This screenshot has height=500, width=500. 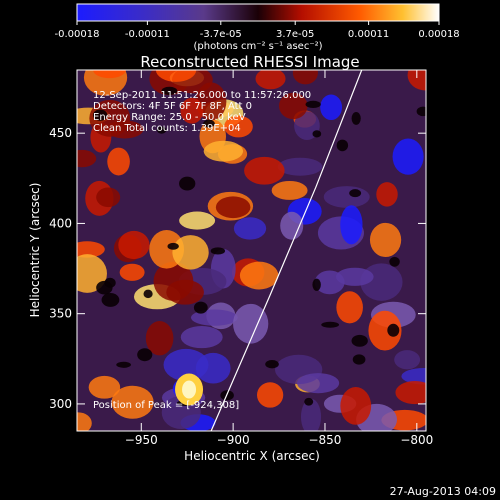 I want to click on x-tick-label: −850, so click(x=324, y=440).